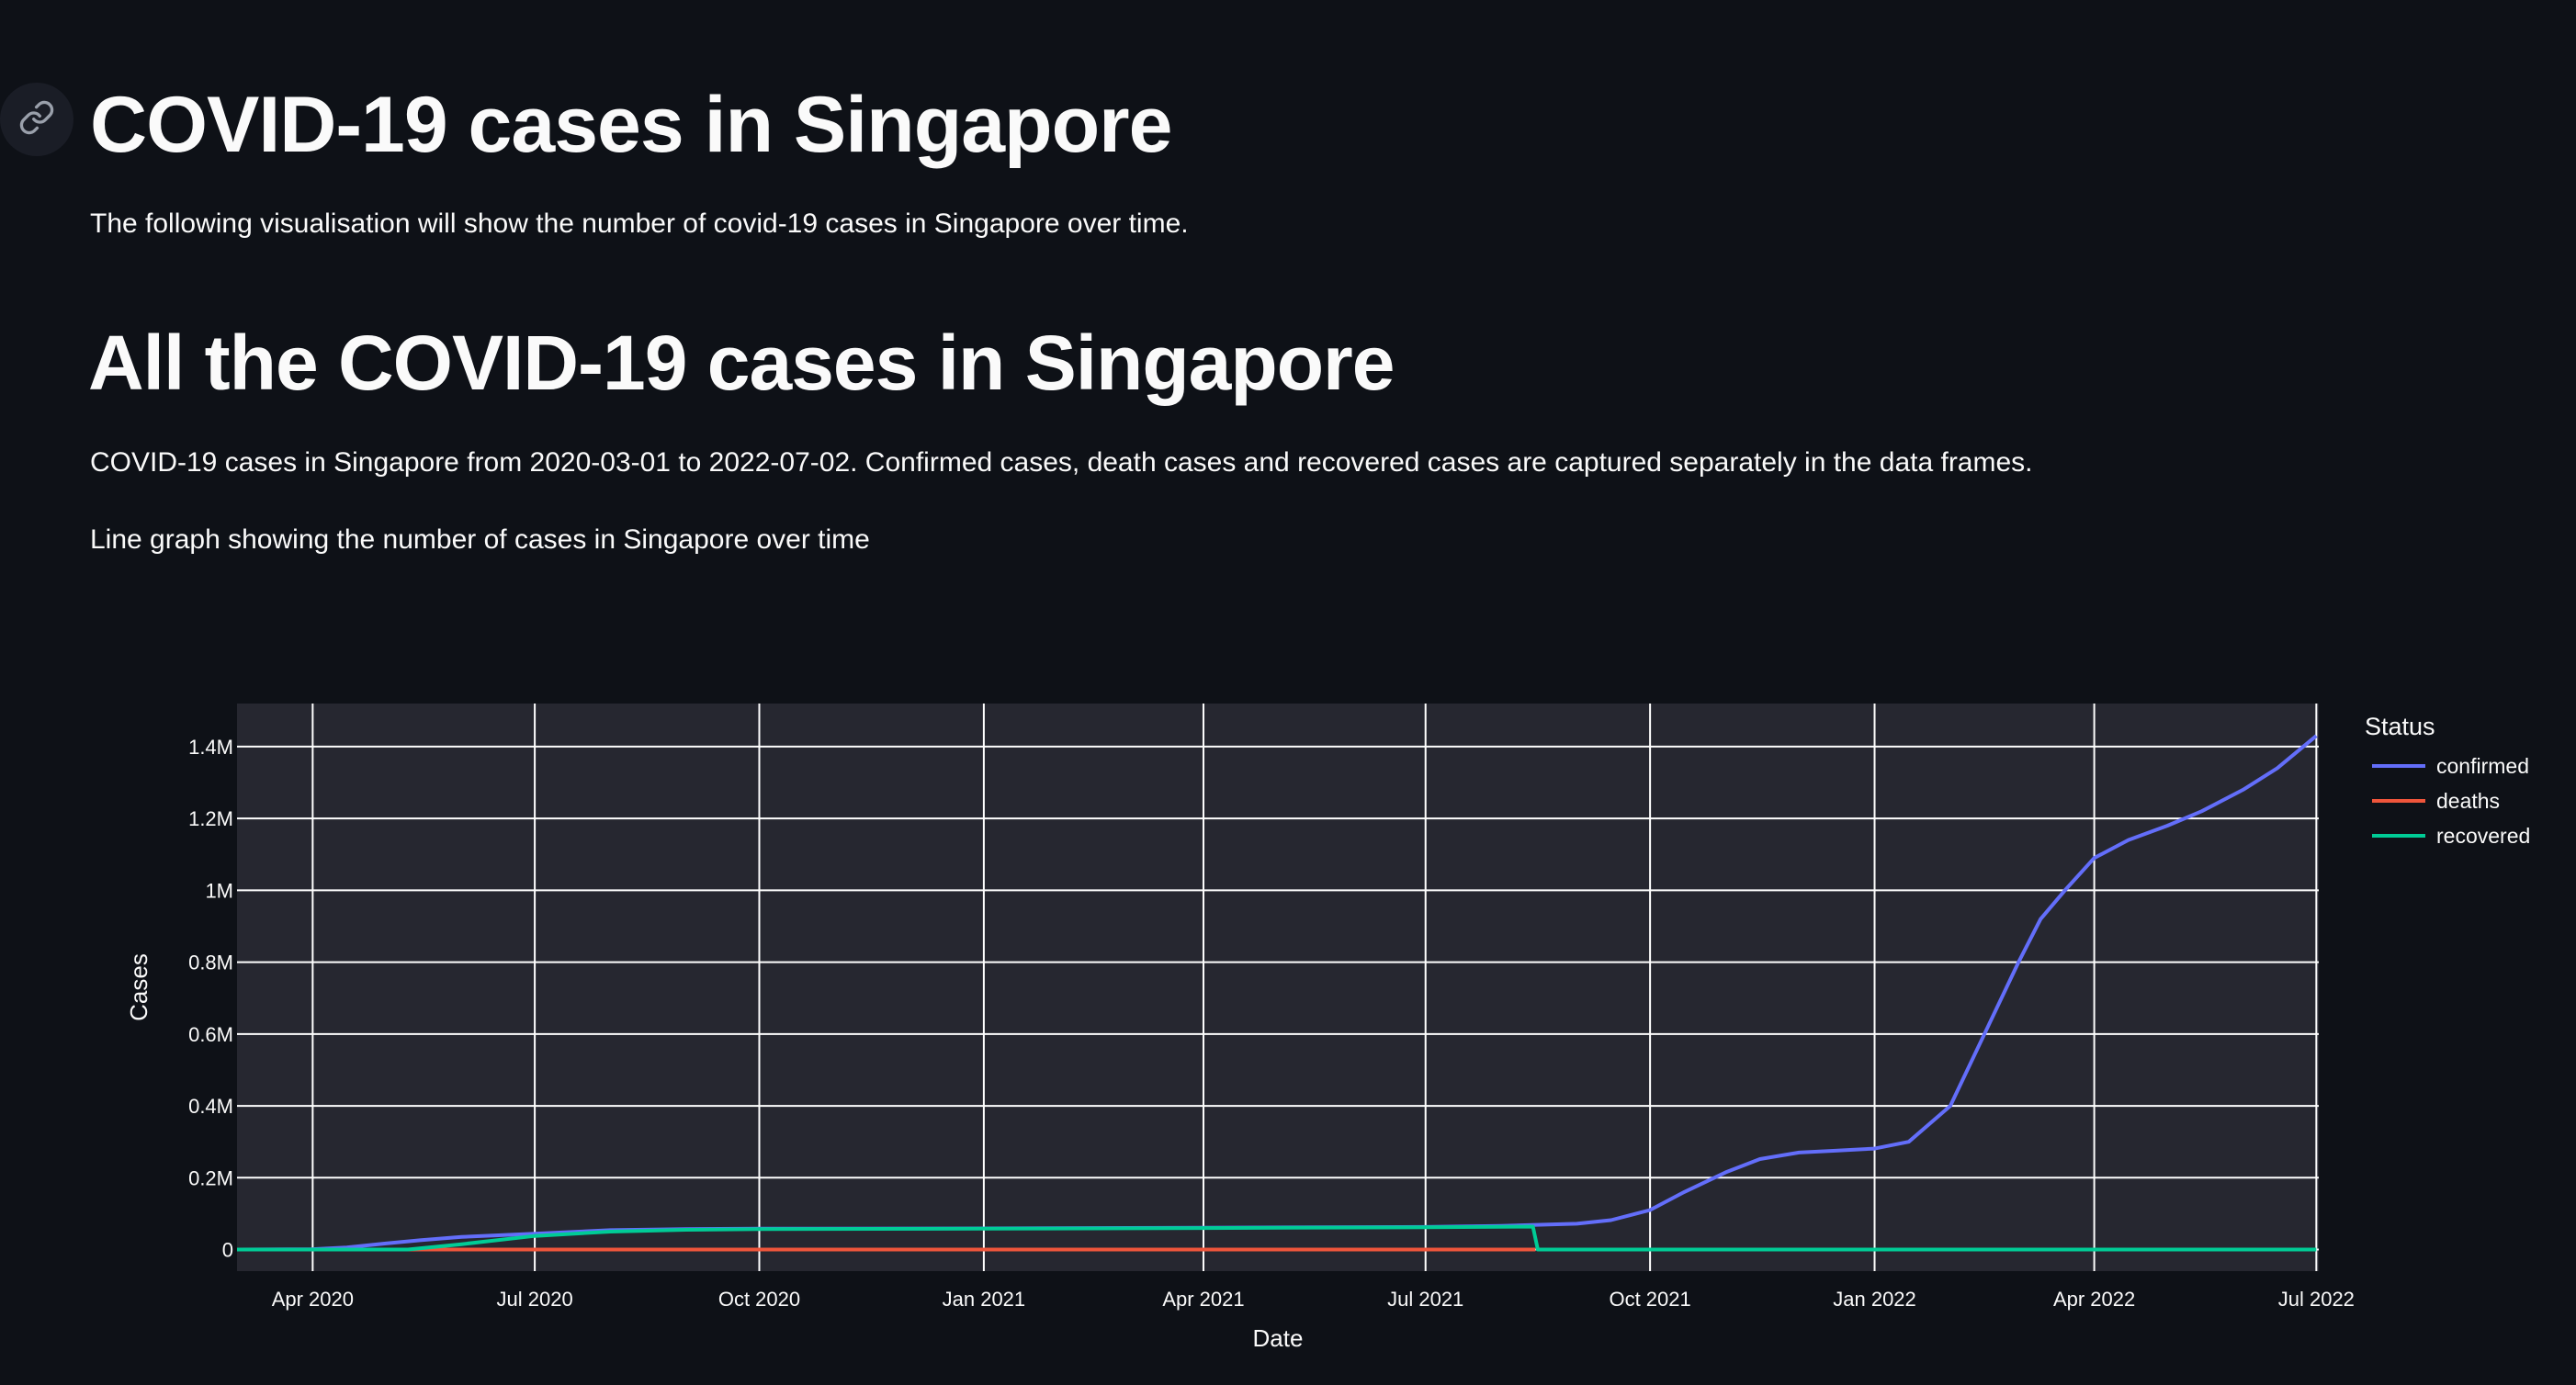 The width and height of the screenshot is (2576, 1385). I want to click on page-title: COVID-19 cases in Singapore, so click(631, 125).